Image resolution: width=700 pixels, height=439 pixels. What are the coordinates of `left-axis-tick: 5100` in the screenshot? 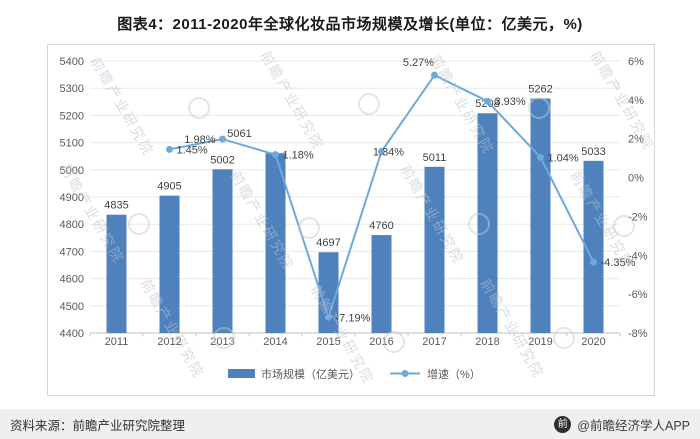 It's located at (72, 144).